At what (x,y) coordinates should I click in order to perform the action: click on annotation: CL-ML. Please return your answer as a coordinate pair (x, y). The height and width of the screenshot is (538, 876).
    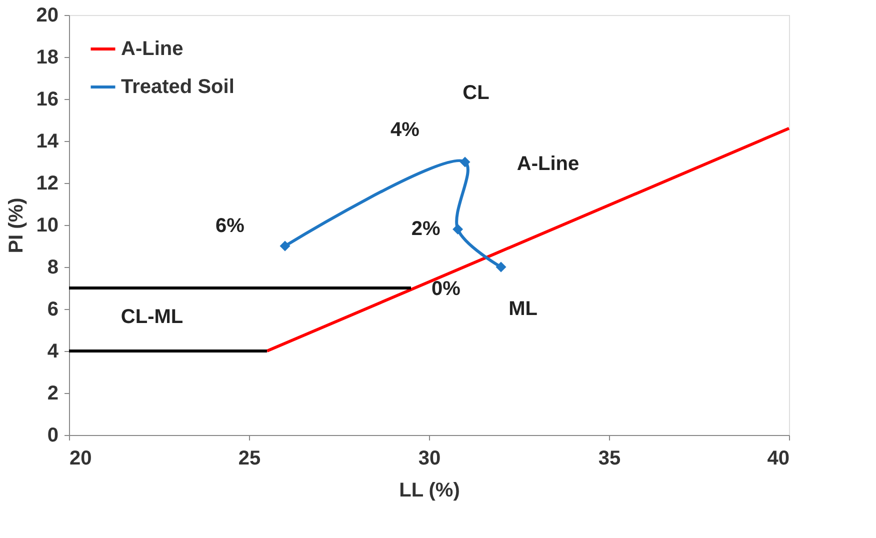
    Looking at the image, I should click on (152, 317).